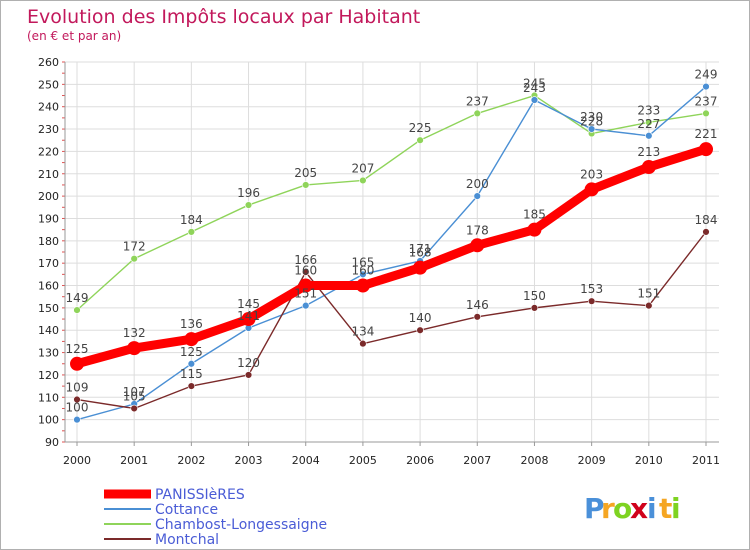 This screenshot has width=750, height=550. Describe the element at coordinates (77, 388) in the screenshot. I see `data-label: 109` at that location.